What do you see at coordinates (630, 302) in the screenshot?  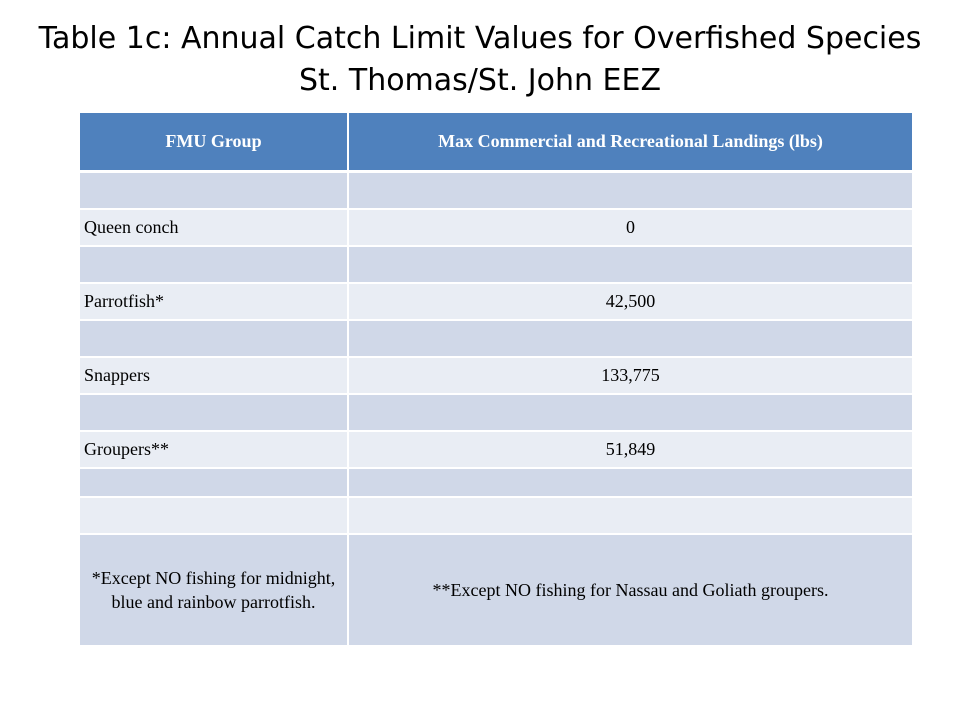 I see `cell-value: 42,500` at bounding box center [630, 302].